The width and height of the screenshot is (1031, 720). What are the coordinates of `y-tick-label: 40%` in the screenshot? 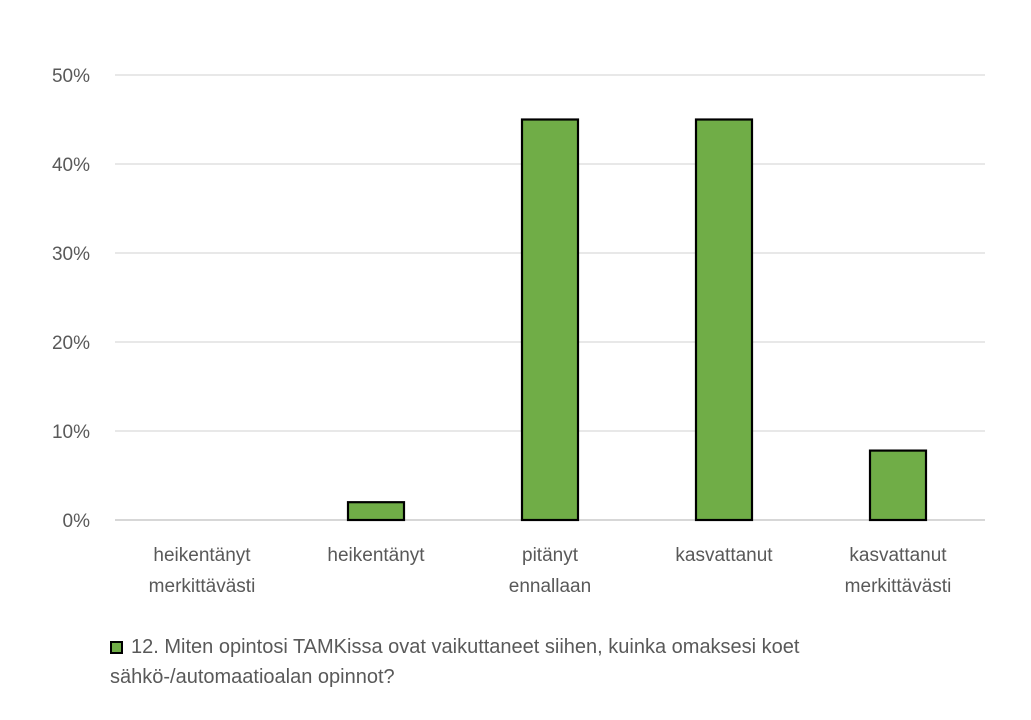 It's located at (71, 165).